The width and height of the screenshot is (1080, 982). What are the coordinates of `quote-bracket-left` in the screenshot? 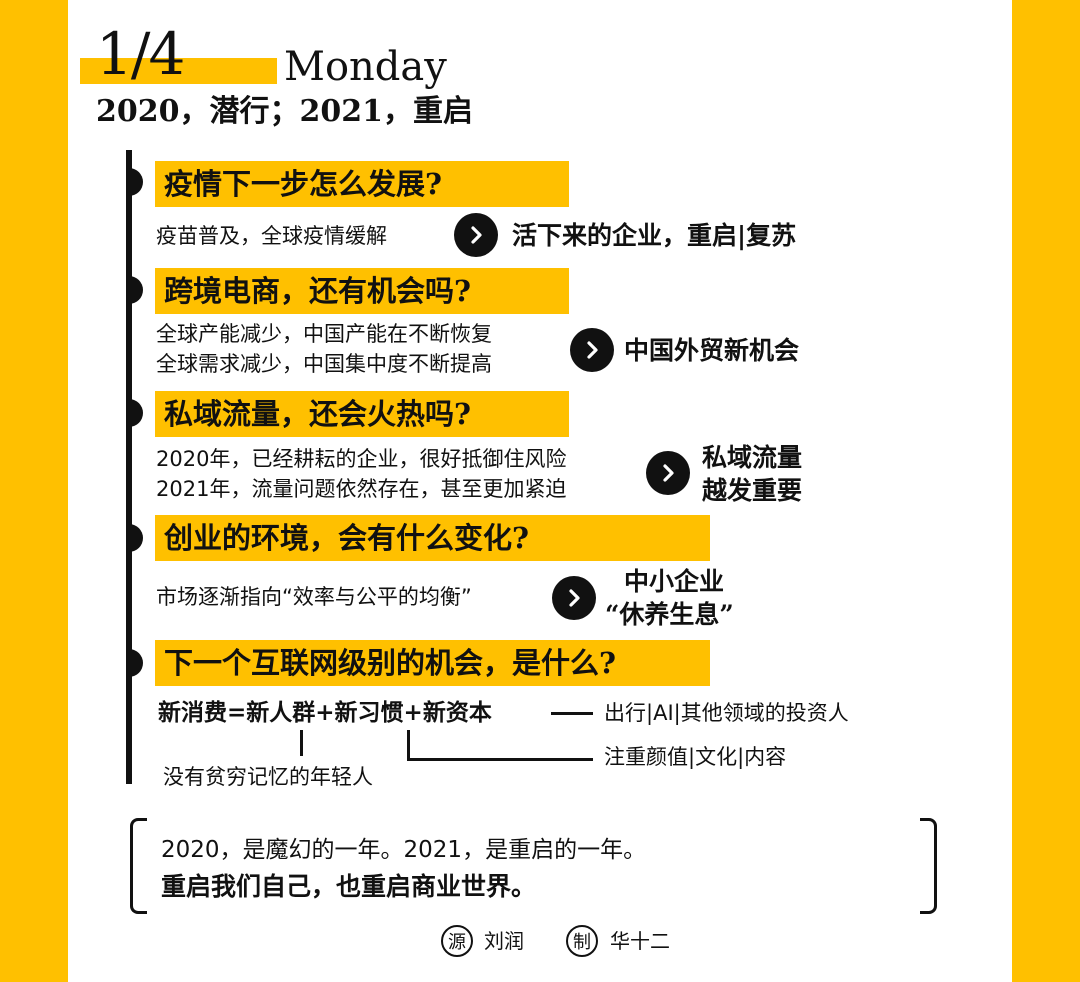 It's located at (138, 866).